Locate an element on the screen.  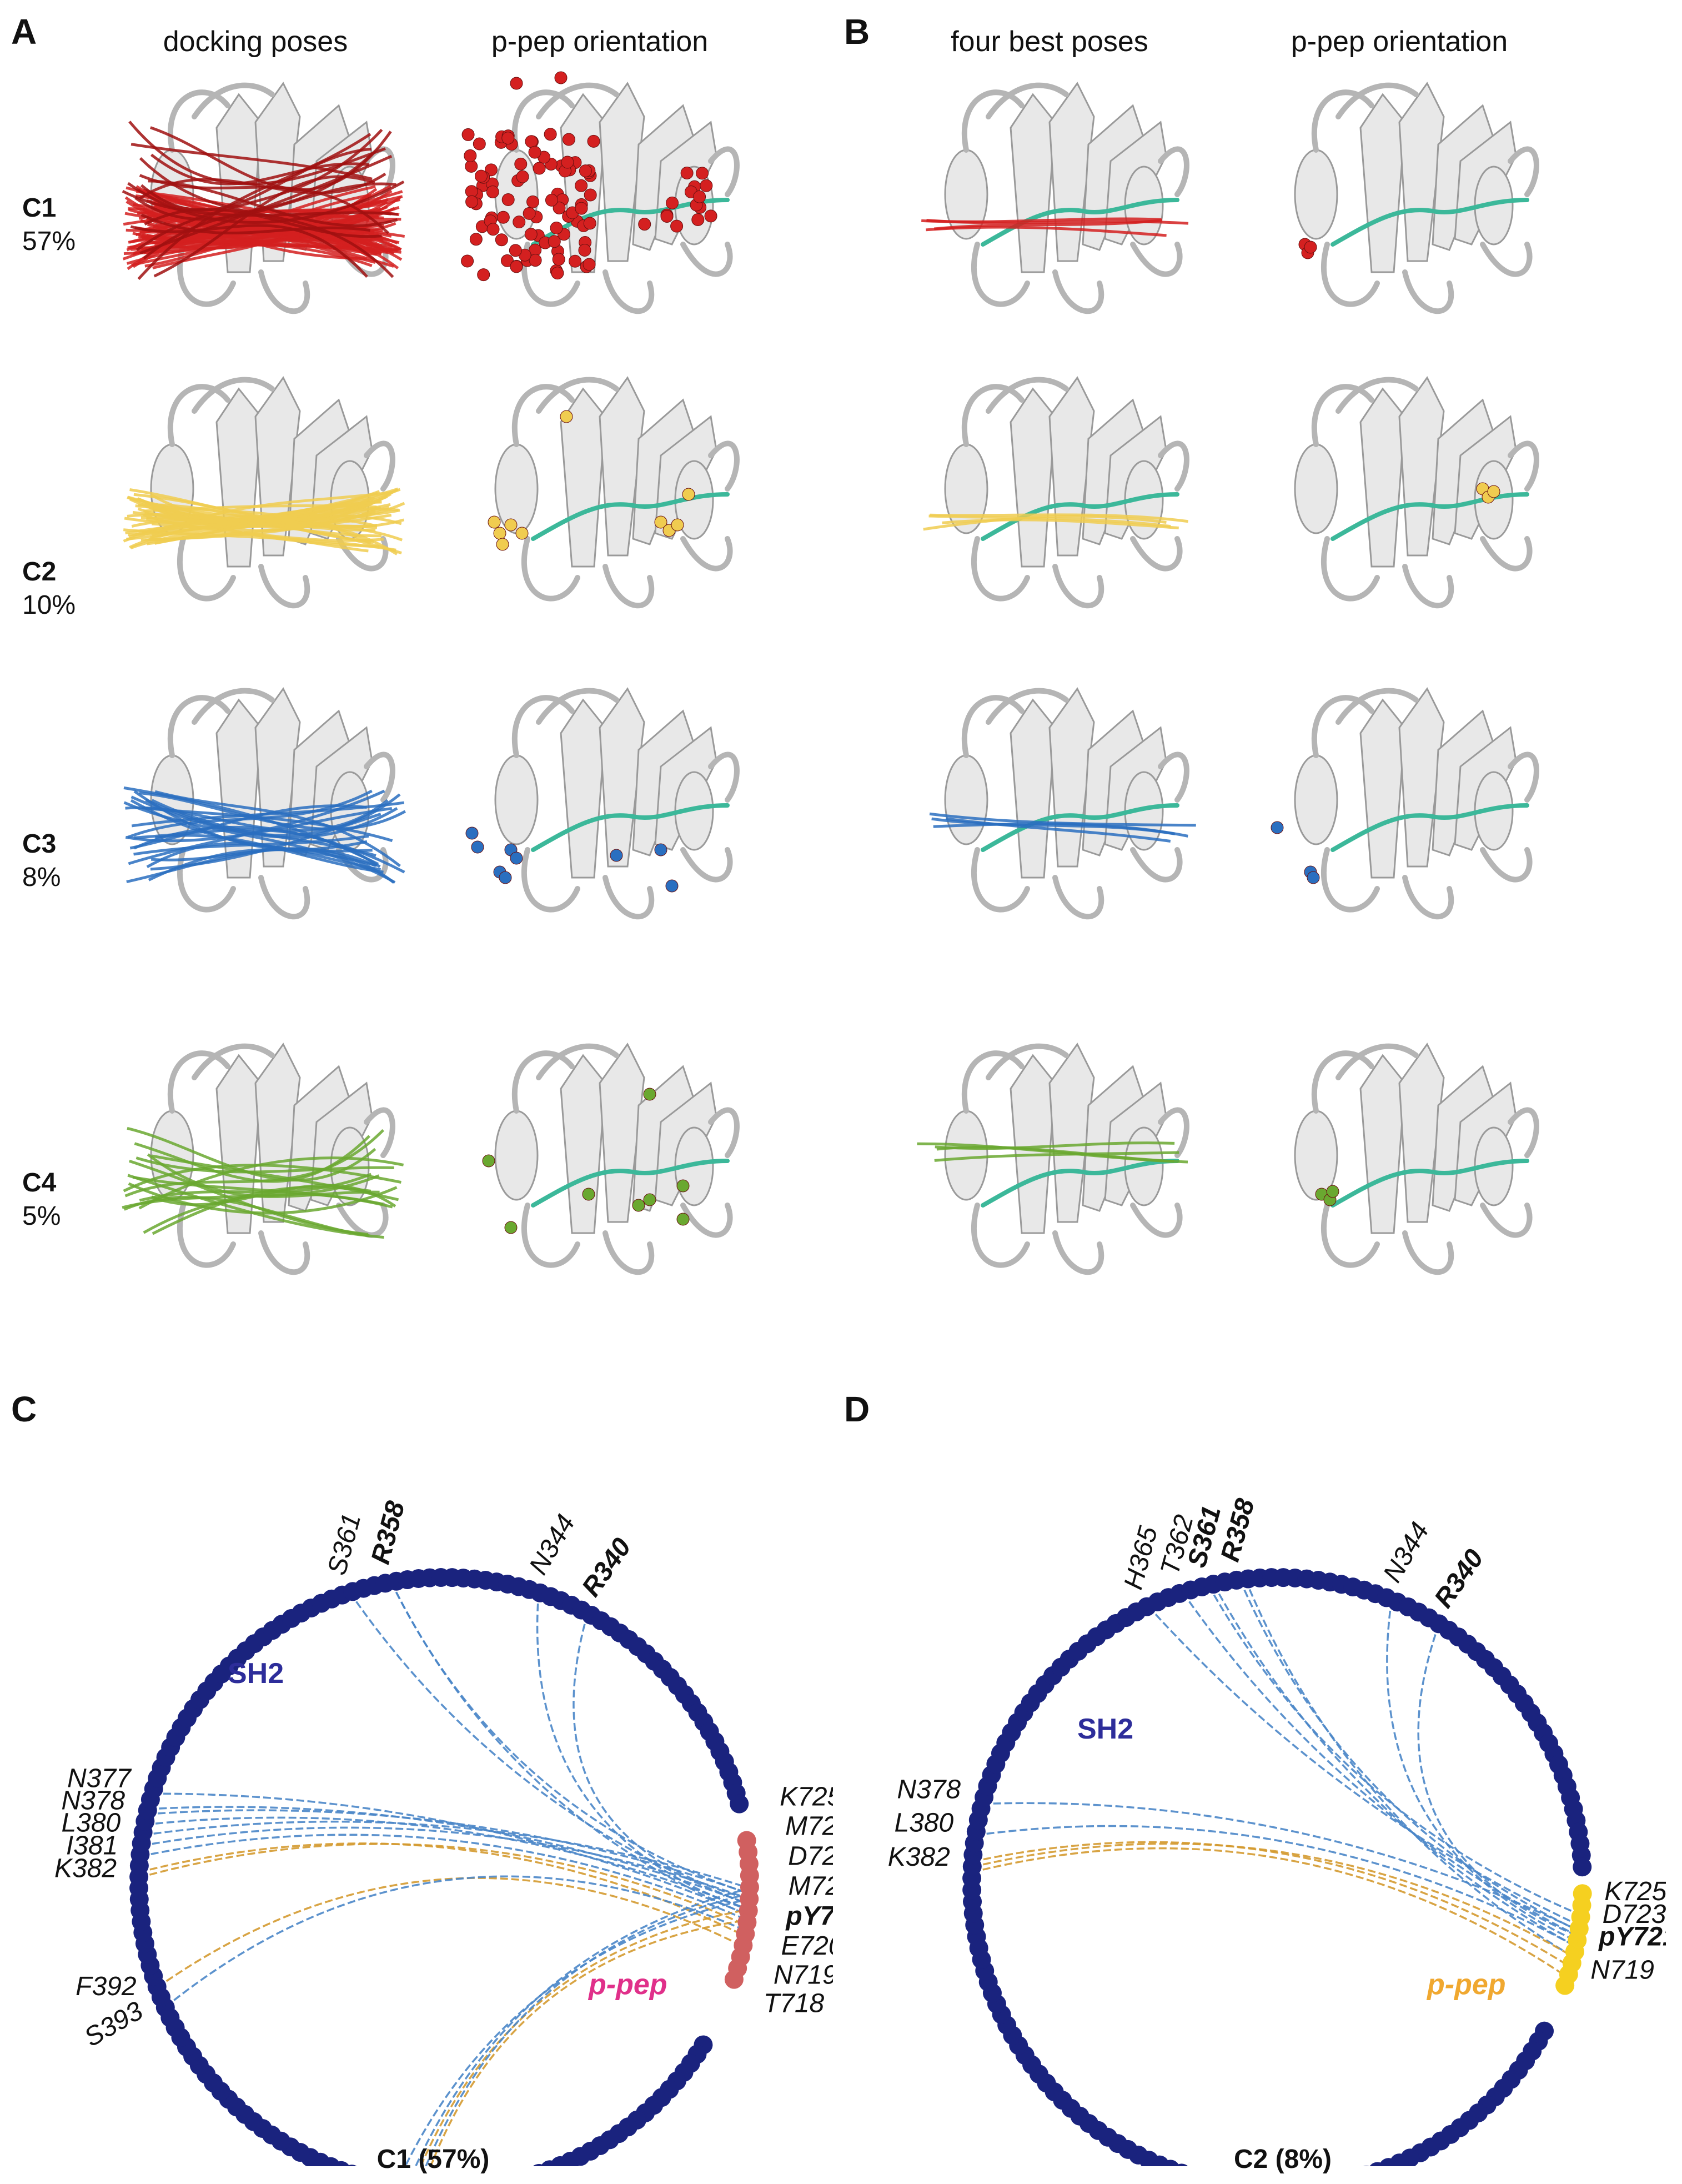
cluster-pct: 10% is located at coordinates (49, 605).